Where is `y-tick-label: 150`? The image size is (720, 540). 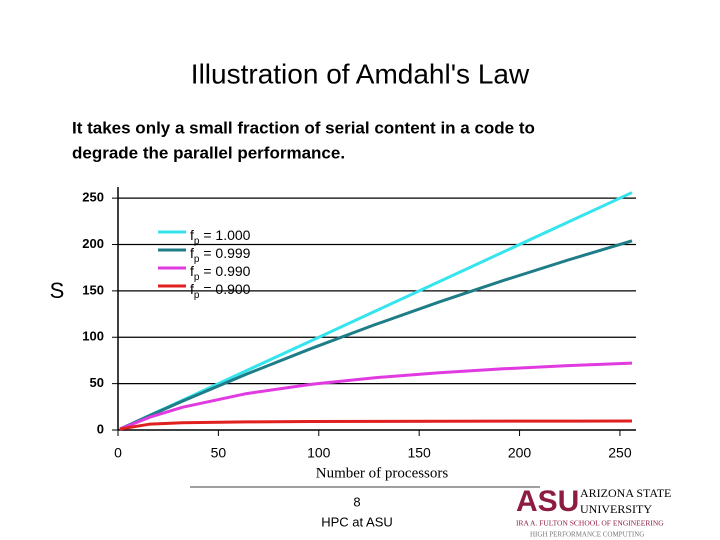
y-tick-label: 150 is located at coordinates (93, 289).